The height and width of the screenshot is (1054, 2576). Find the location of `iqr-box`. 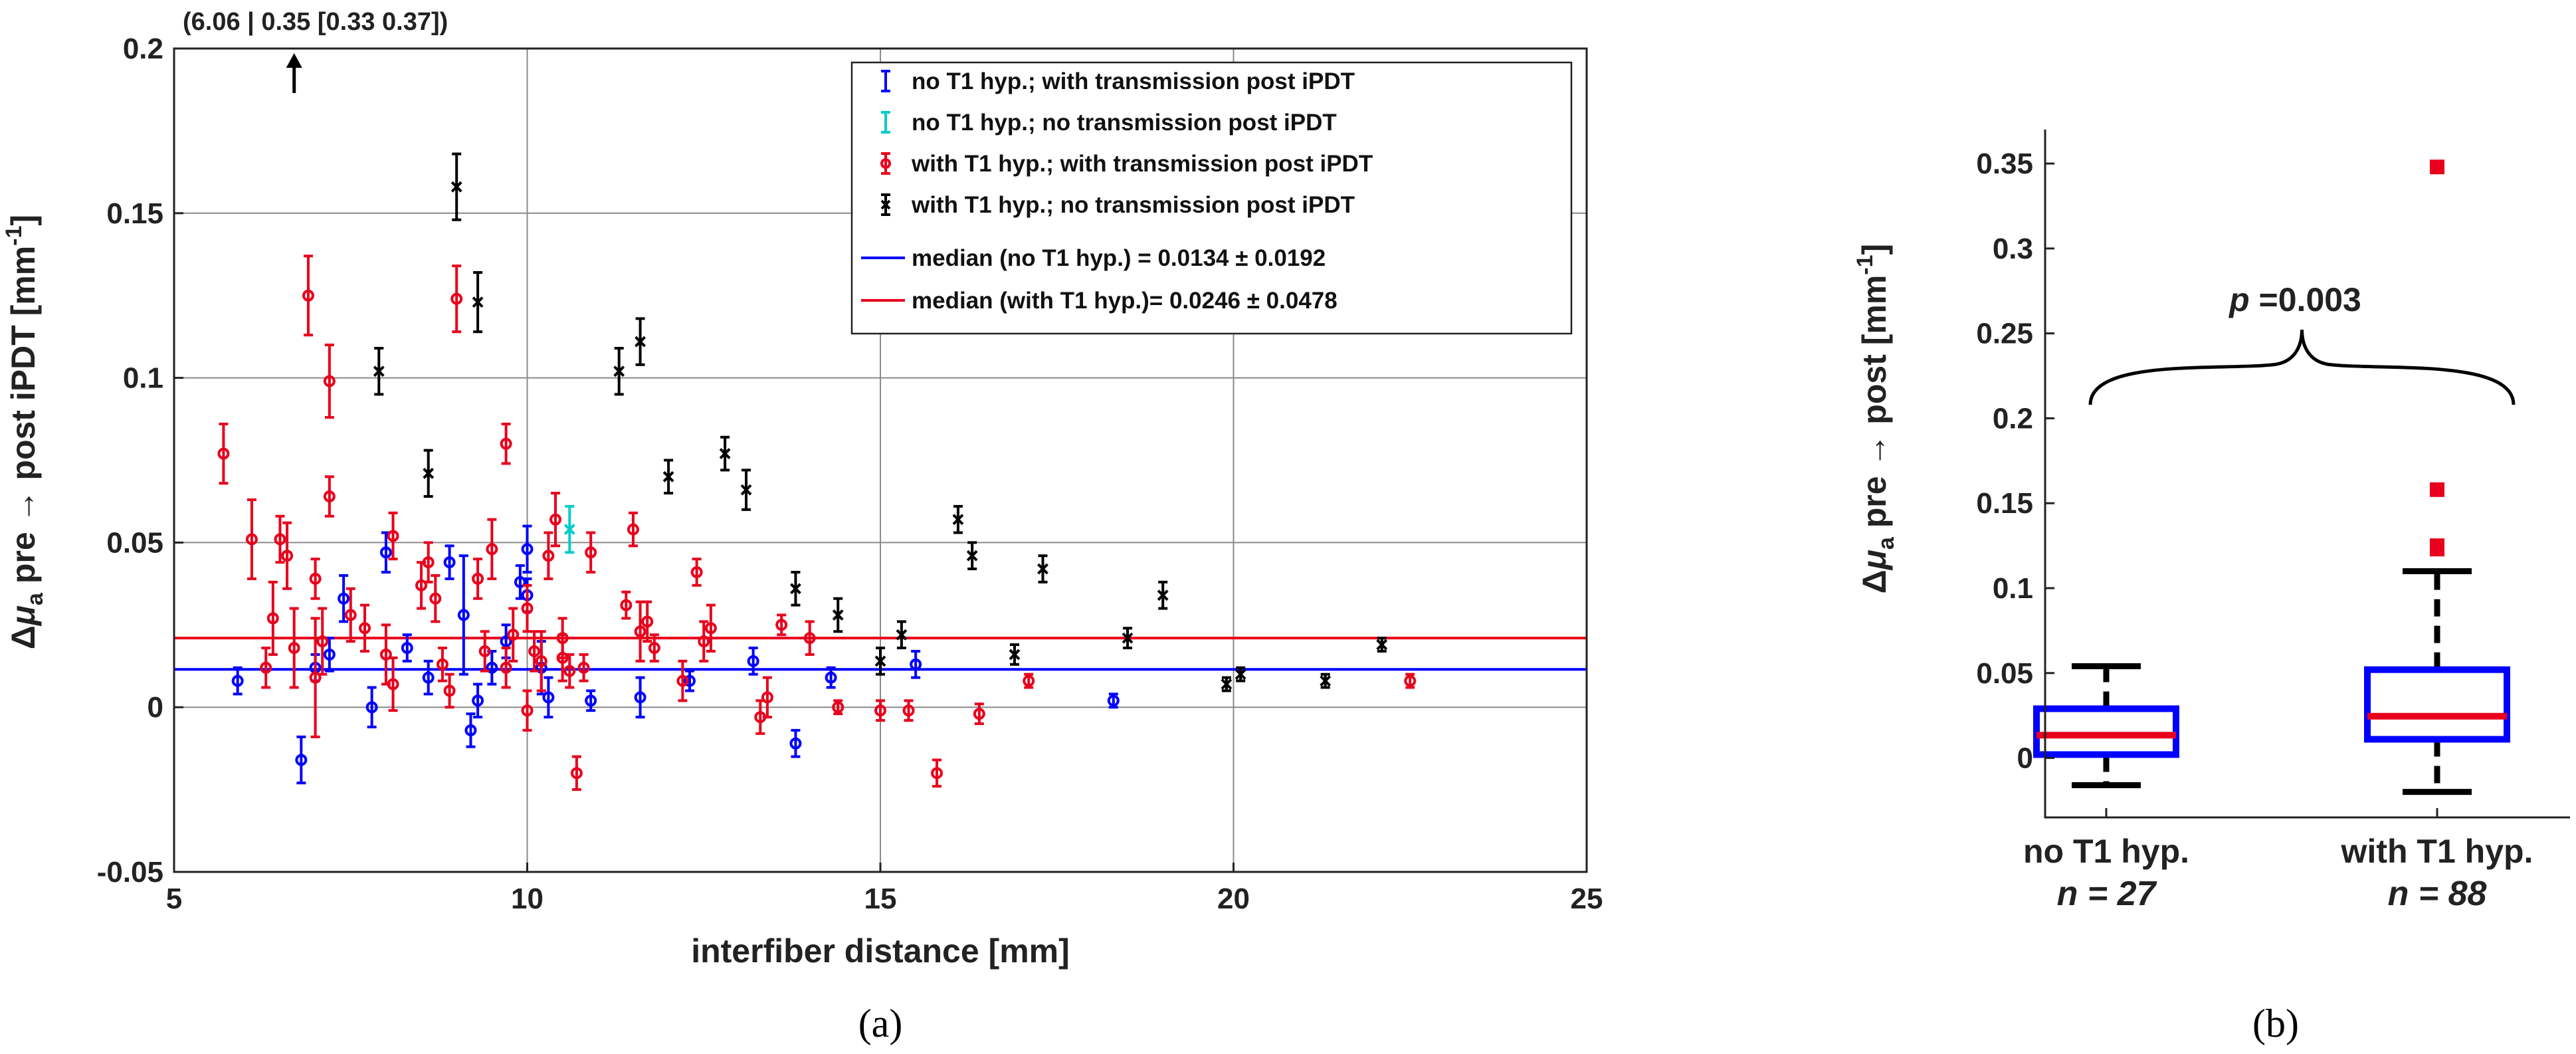

iqr-box is located at coordinates (2437, 704).